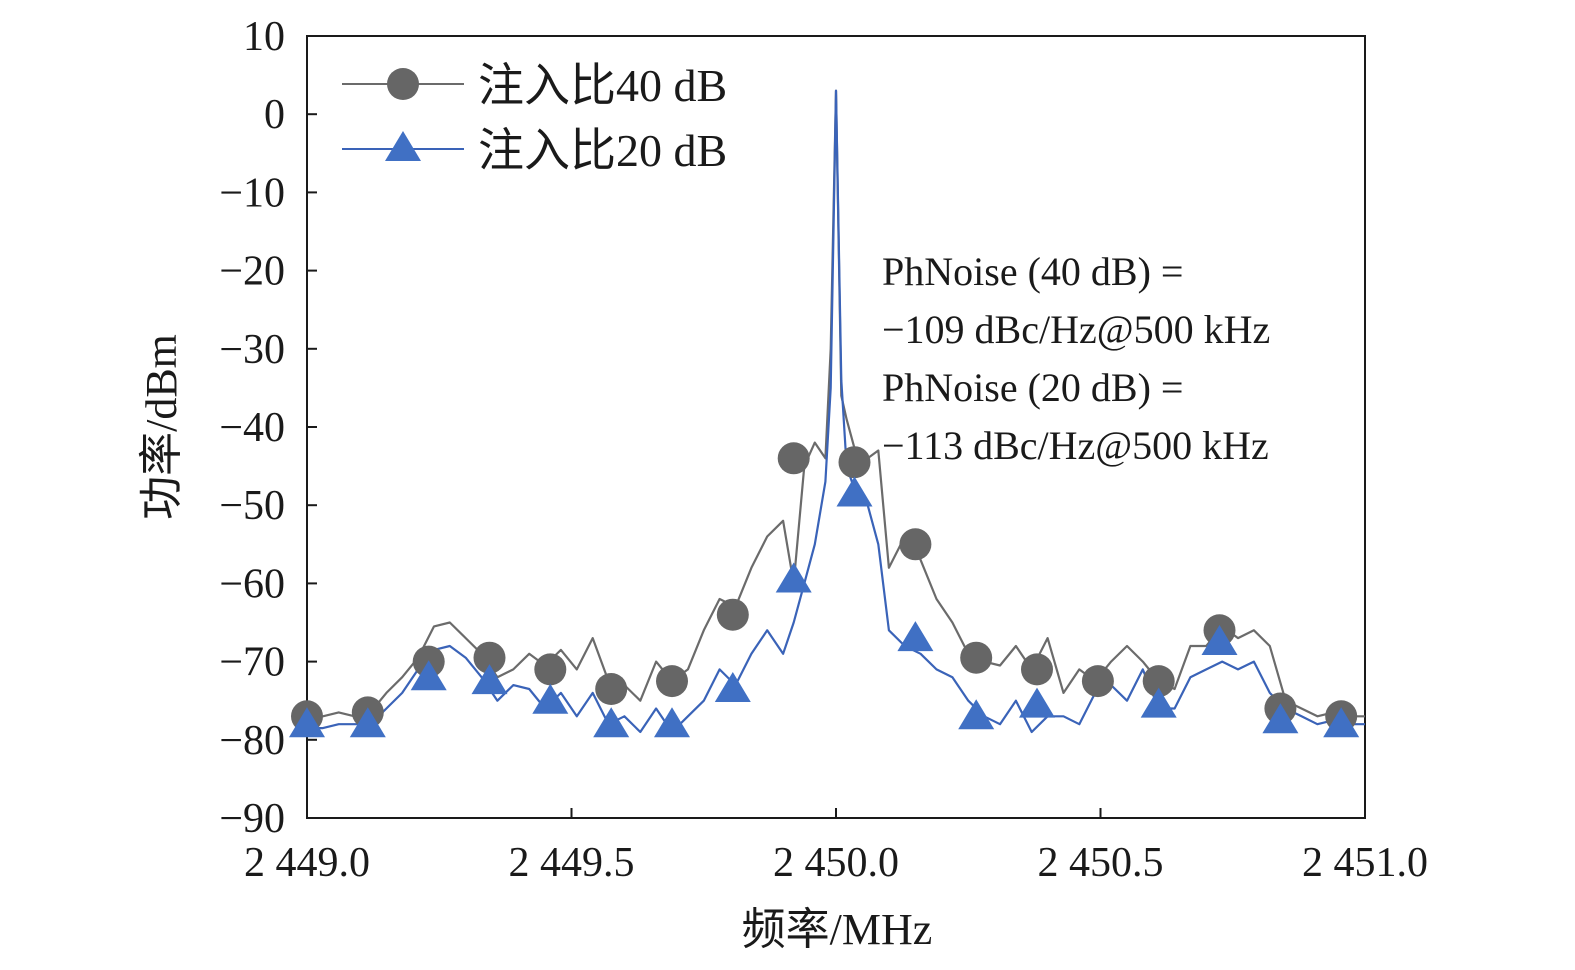 This screenshot has width=1575, height=970. Describe the element at coordinates (252, 193) in the screenshot. I see `y-tick-label: −10` at that location.